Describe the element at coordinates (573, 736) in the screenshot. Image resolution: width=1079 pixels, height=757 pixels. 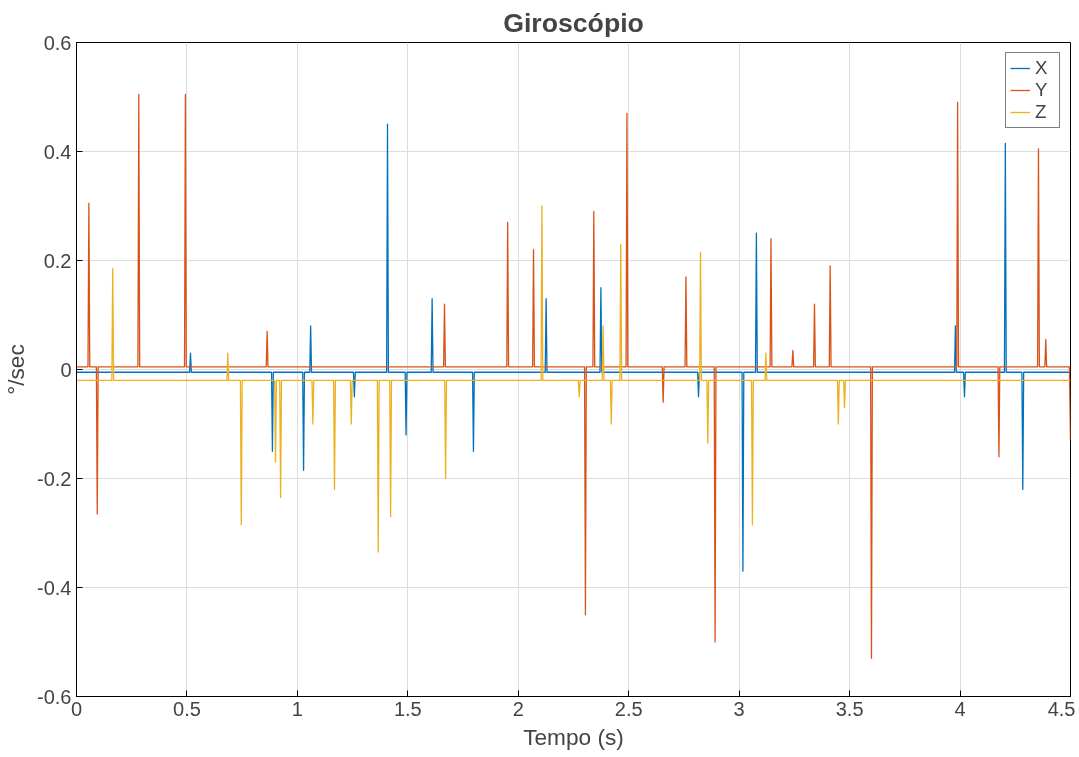
I see `x-axis-title: Tempo (s)` at that location.